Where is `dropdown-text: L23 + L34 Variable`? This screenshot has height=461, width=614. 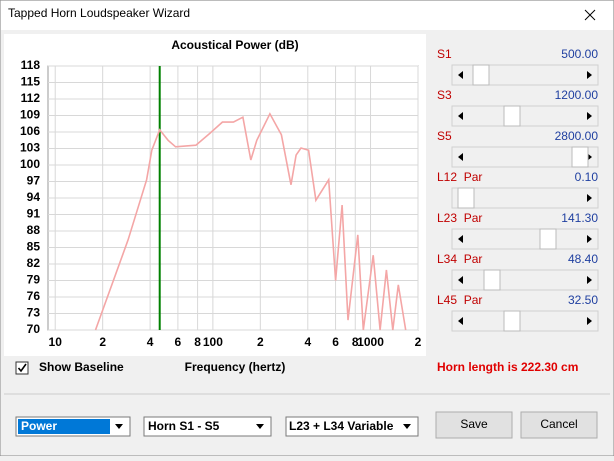
dropdown-text: L23 + L34 Variable is located at coordinates (341, 426).